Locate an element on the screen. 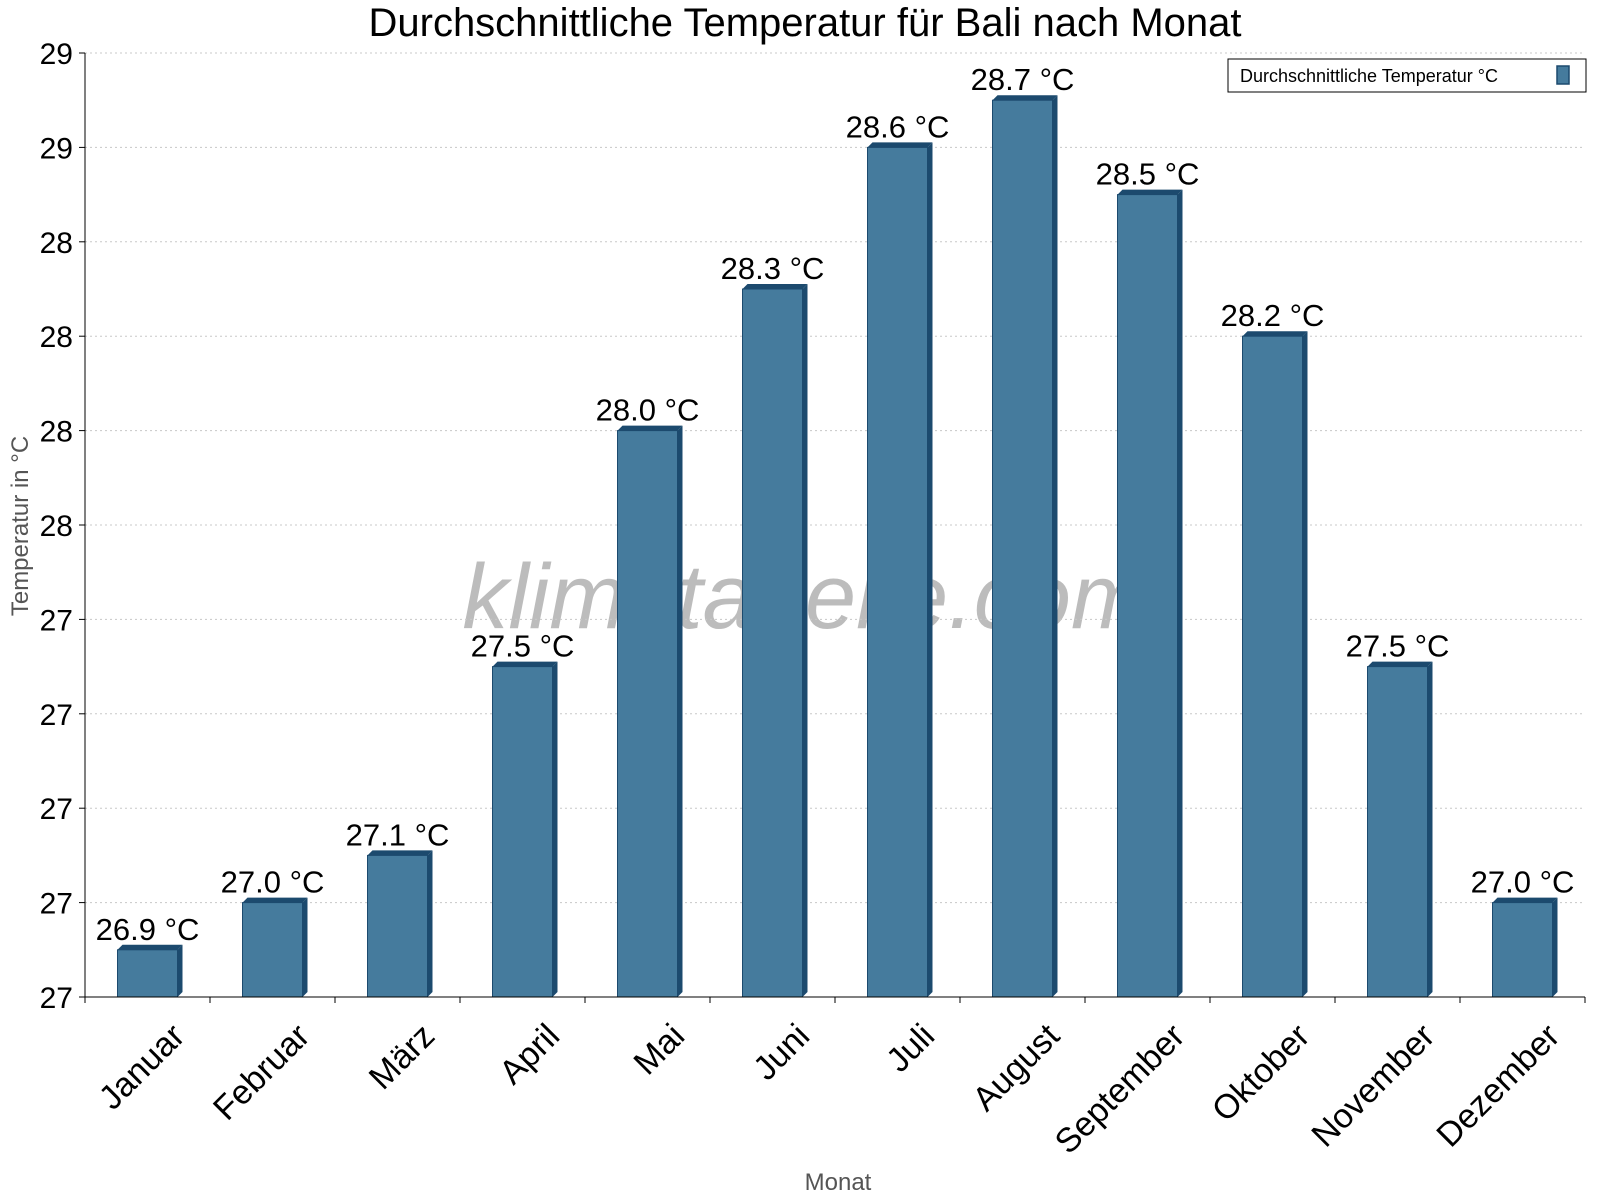 The width and height of the screenshot is (1600, 1200). y-axis-label: Temperatur in °C is located at coordinates (20, 526).